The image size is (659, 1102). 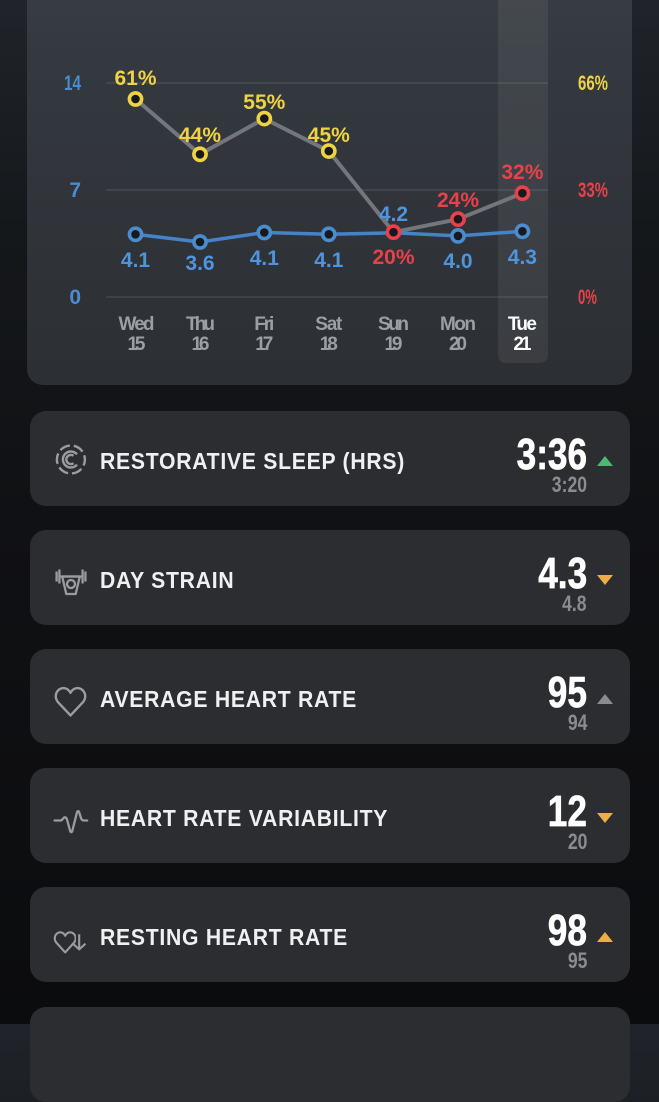 I want to click on svg-text: 15, so click(x=137, y=344).